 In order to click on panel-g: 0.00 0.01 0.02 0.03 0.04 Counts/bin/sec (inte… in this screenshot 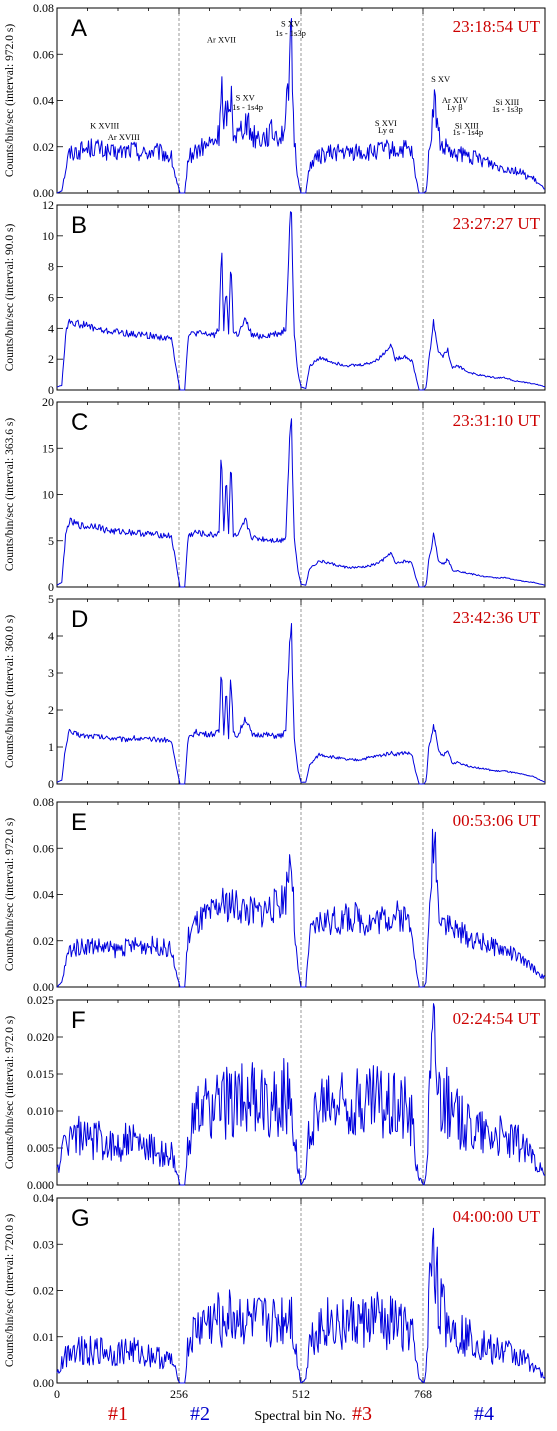, I will do `click(275, 1290)`.